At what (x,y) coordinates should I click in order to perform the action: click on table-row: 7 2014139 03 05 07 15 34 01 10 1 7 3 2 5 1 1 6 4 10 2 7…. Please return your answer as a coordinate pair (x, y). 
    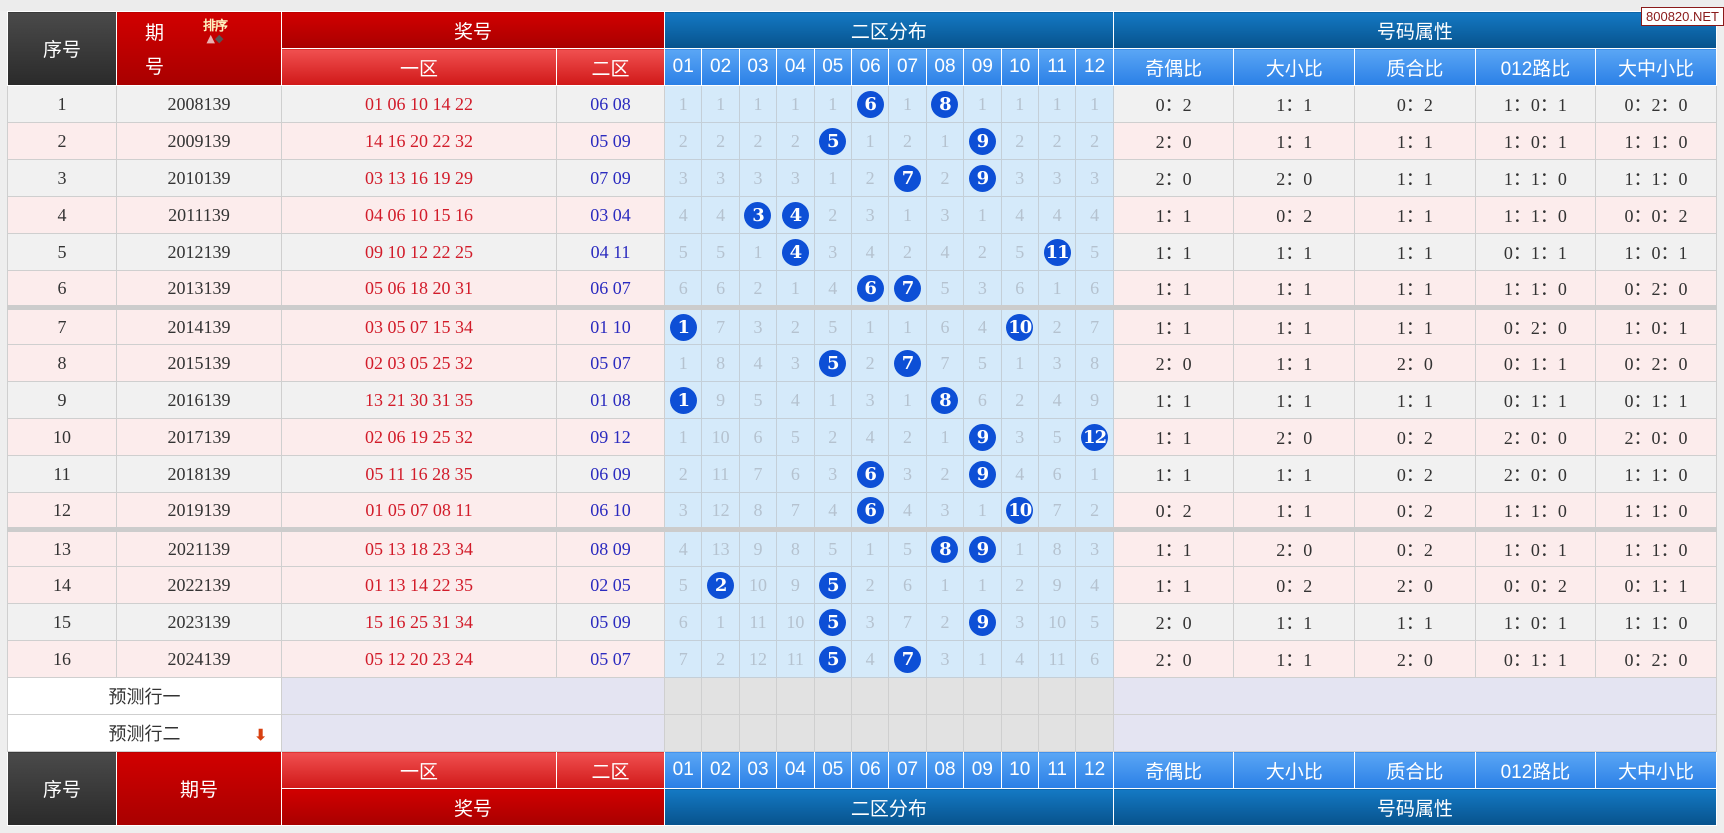
    Looking at the image, I should click on (862, 325).